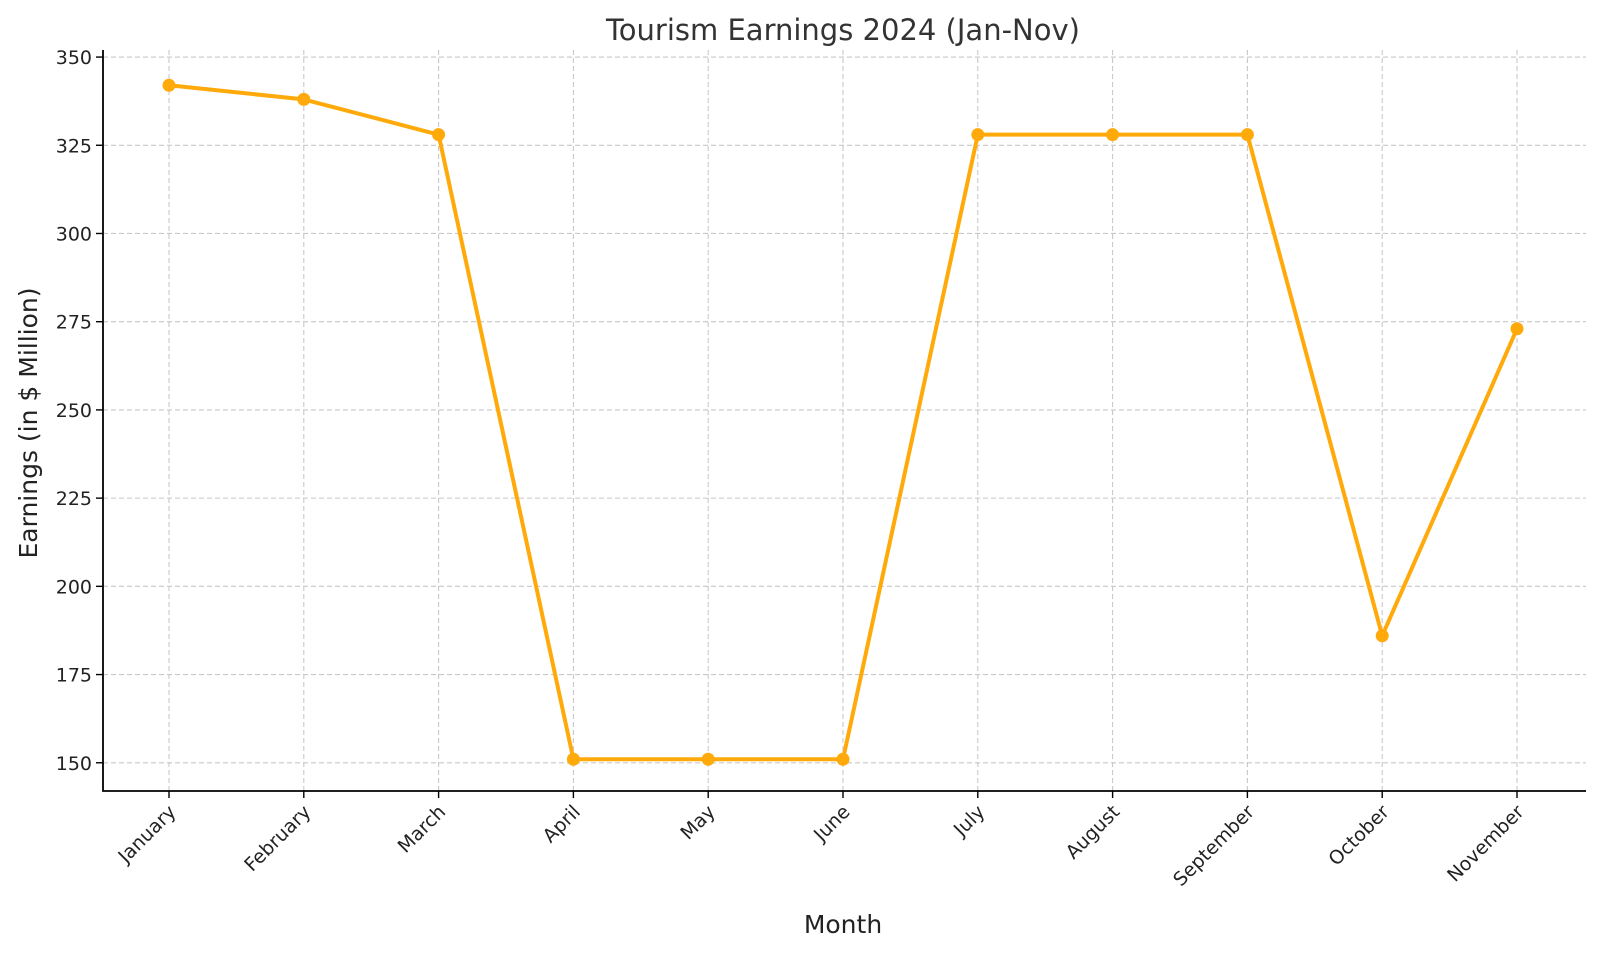  Describe the element at coordinates (74, 411) in the screenshot. I see `y-tick-label: 250` at that location.